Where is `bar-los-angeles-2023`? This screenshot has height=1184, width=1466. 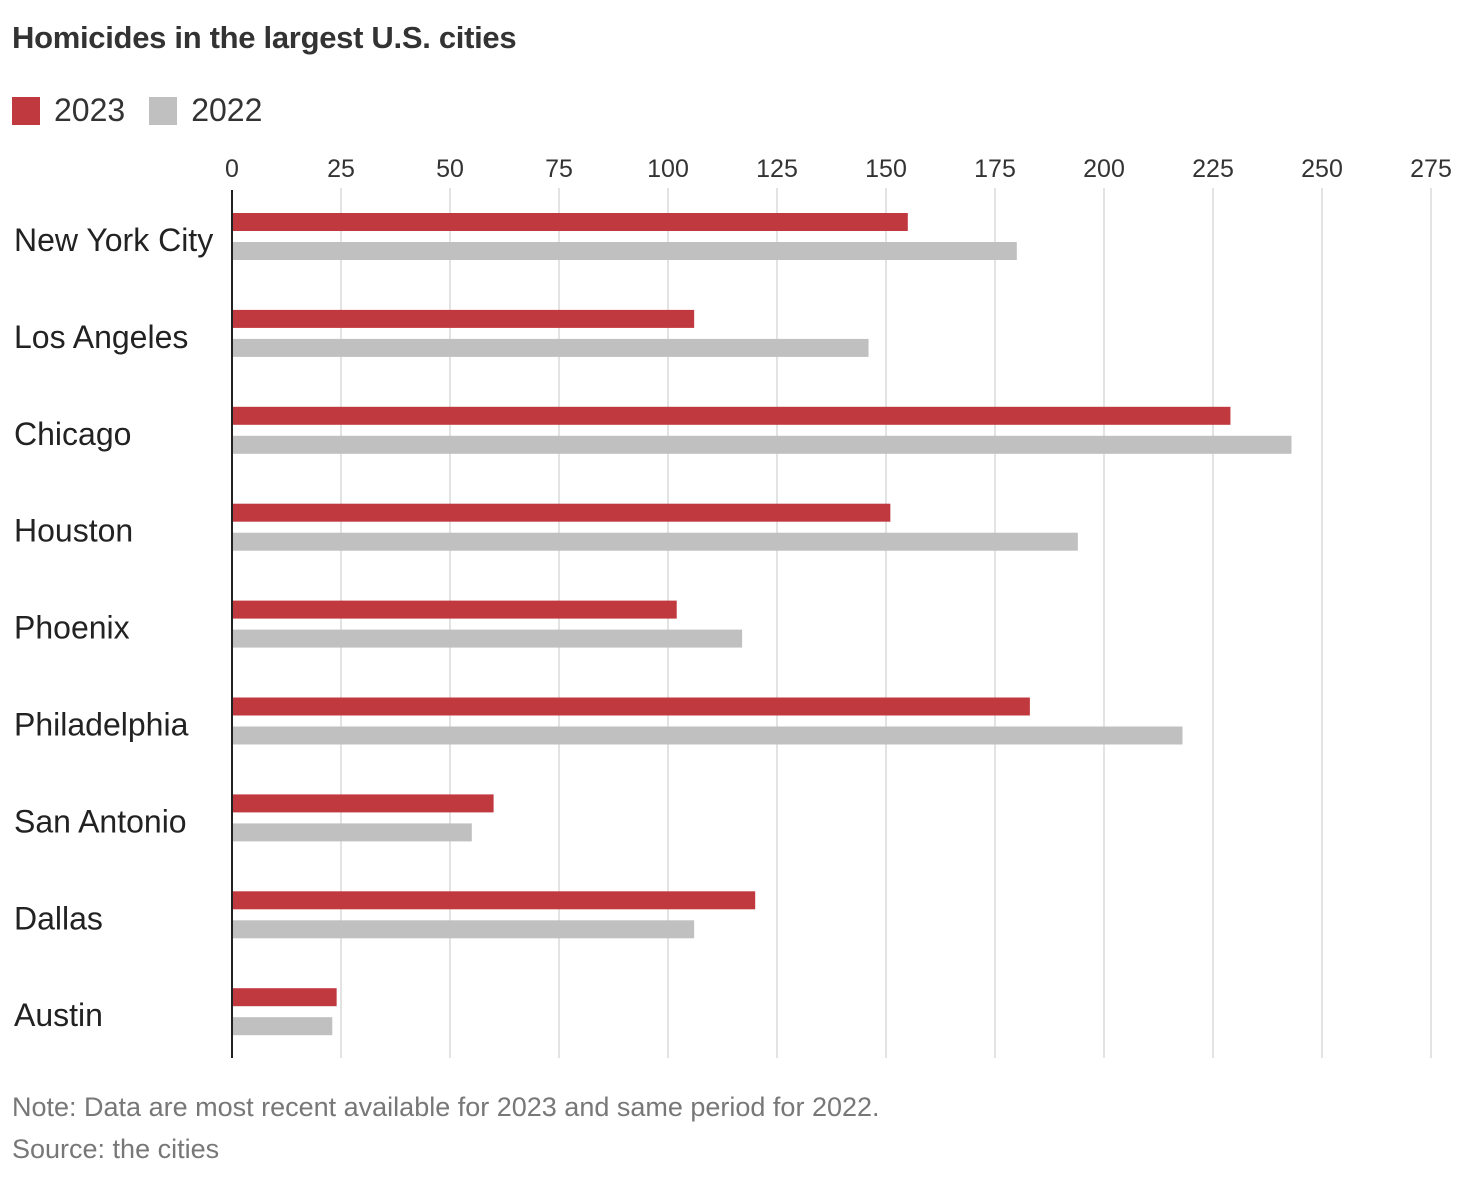 bar-los-angeles-2023 is located at coordinates (463, 318).